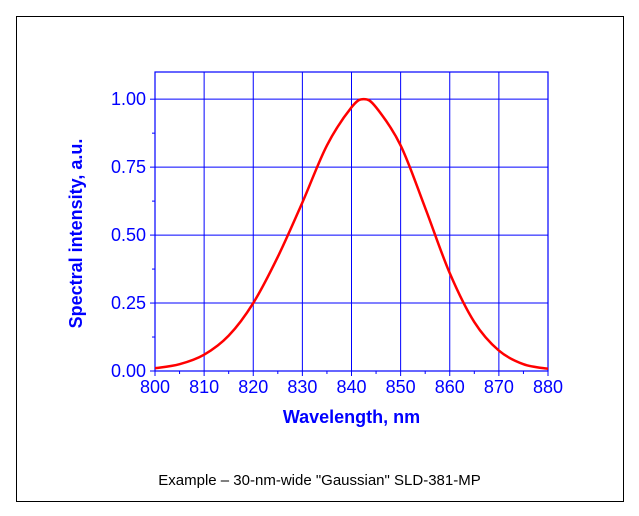 Image resolution: width=639 pixels, height=516 pixels. What do you see at coordinates (401, 387) in the screenshot?
I see `x-tick-label: 850` at bounding box center [401, 387].